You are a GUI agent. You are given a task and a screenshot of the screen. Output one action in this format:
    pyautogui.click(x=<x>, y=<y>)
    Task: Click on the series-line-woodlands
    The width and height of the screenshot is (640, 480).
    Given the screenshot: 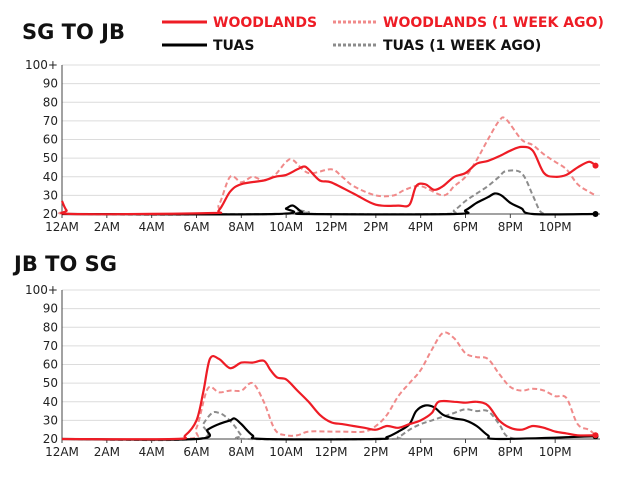 What is the action you would take?
    pyautogui.click(x=328, y=180)
    